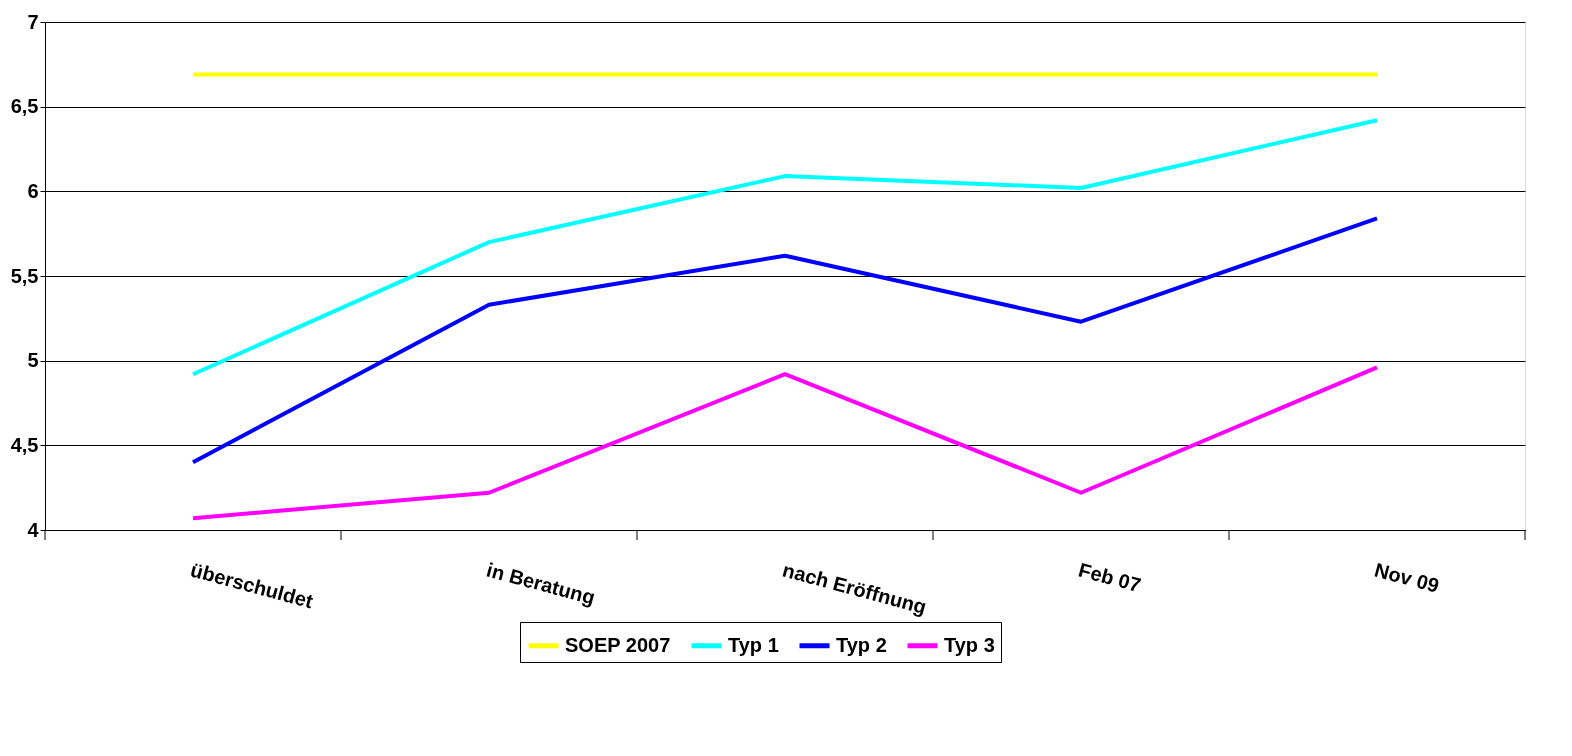  I want to click on legend-label: Typ 3, so click(969, 644).